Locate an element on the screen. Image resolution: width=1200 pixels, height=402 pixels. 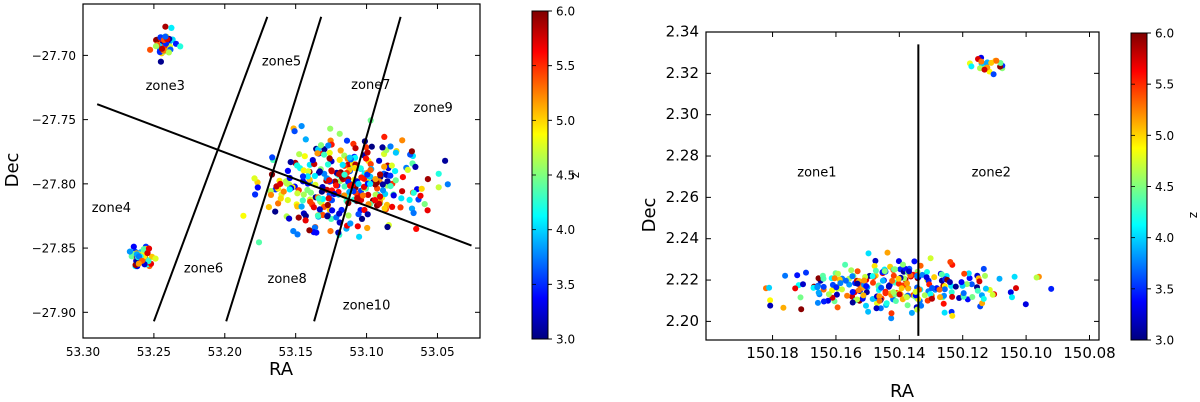
zone-label: zone6 is located at coordinates (203, 268).